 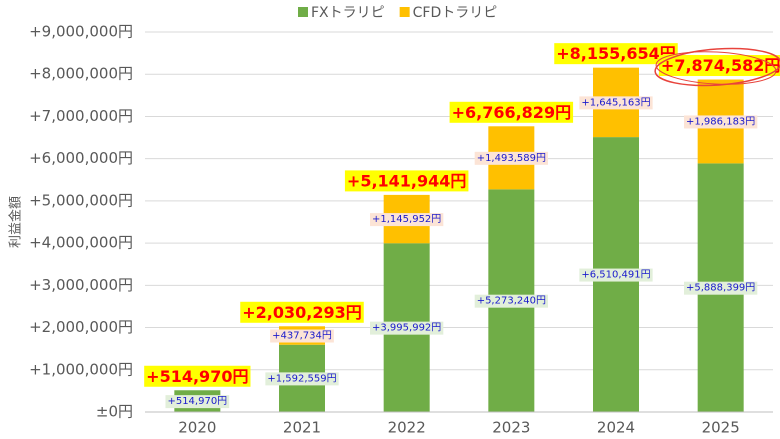 What do you see at coordinates (81, 116) in the screenshot?
I see `y-tick-label: +7,000,000円` at bounding box center [81, 116].